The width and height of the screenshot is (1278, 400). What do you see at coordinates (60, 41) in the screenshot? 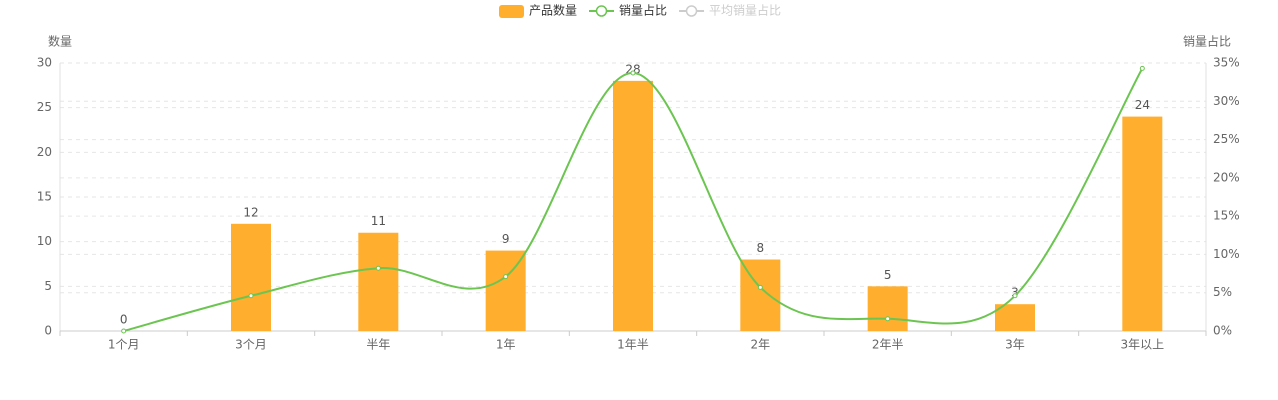
I see `y-axis-title: 数量` at bounding box center [60, 41].